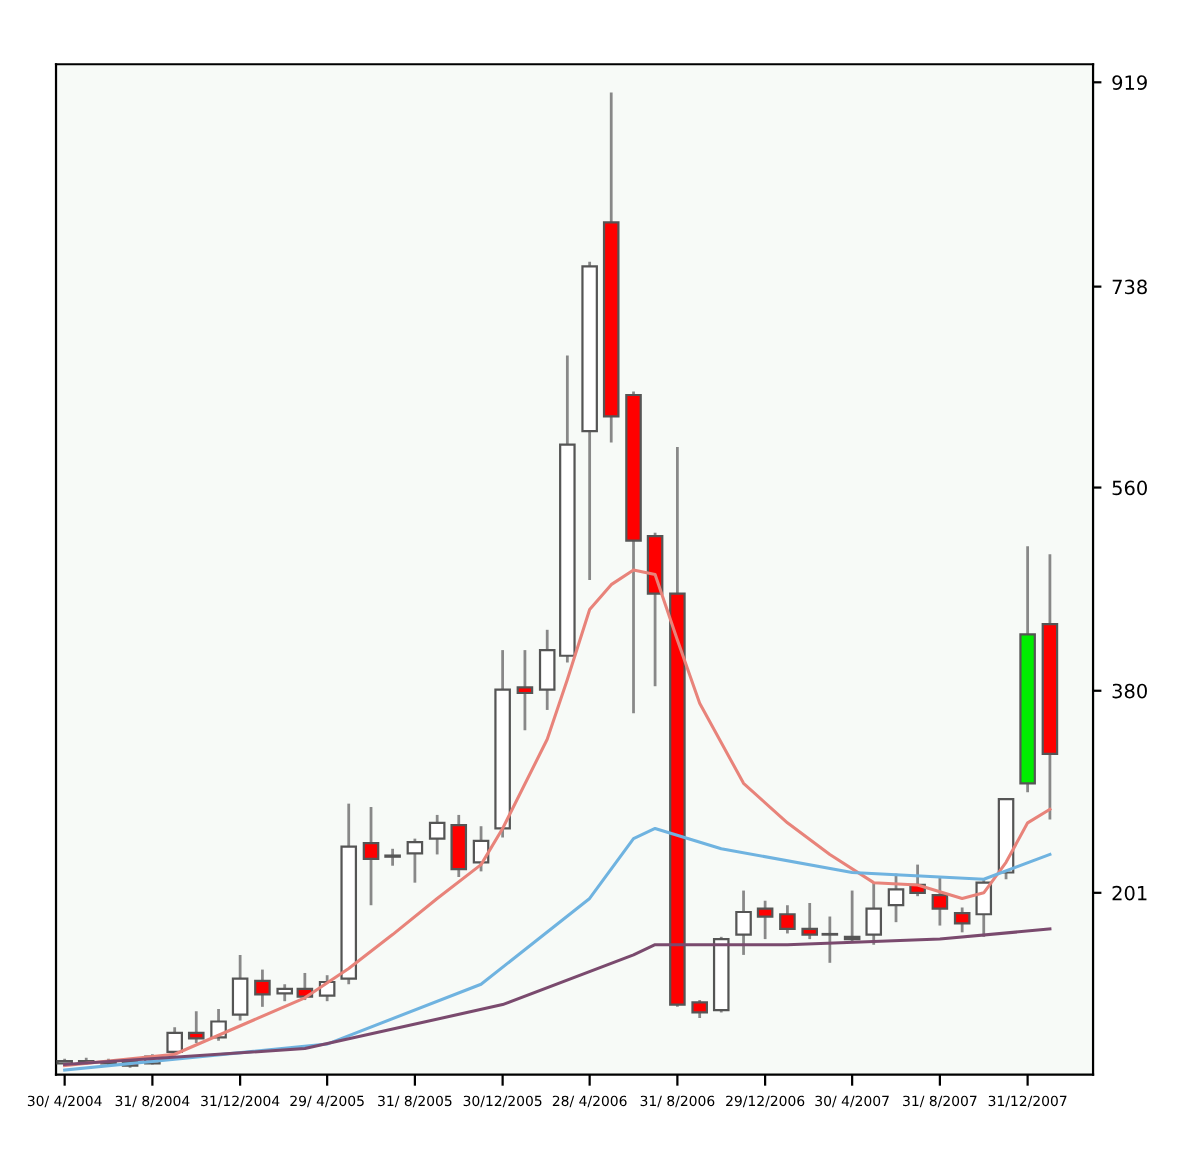  Describe the element at coordinates (1129, 82) in the screenshot. I see `y-tick-label: 919` at that location.